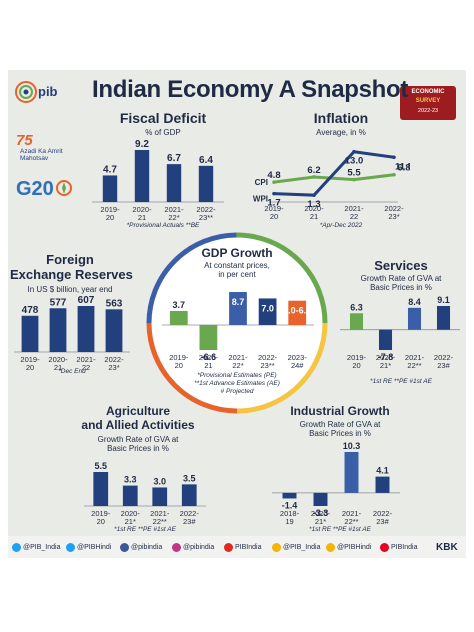 This screenshot has width=474, height=632. I want to click on footer-item-2: @PIBHindi, so click(88, 547).